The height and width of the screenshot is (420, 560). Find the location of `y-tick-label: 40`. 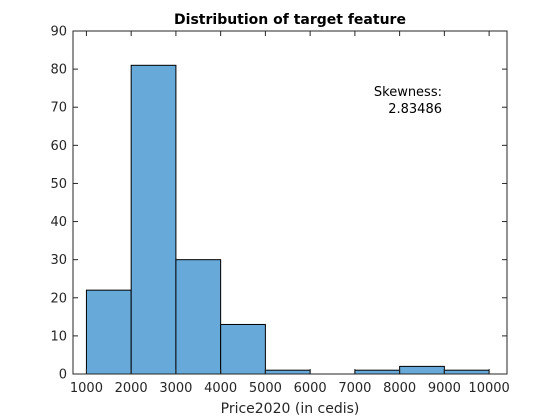

y-tick-label: 40 is located at coordinates (58, 222).